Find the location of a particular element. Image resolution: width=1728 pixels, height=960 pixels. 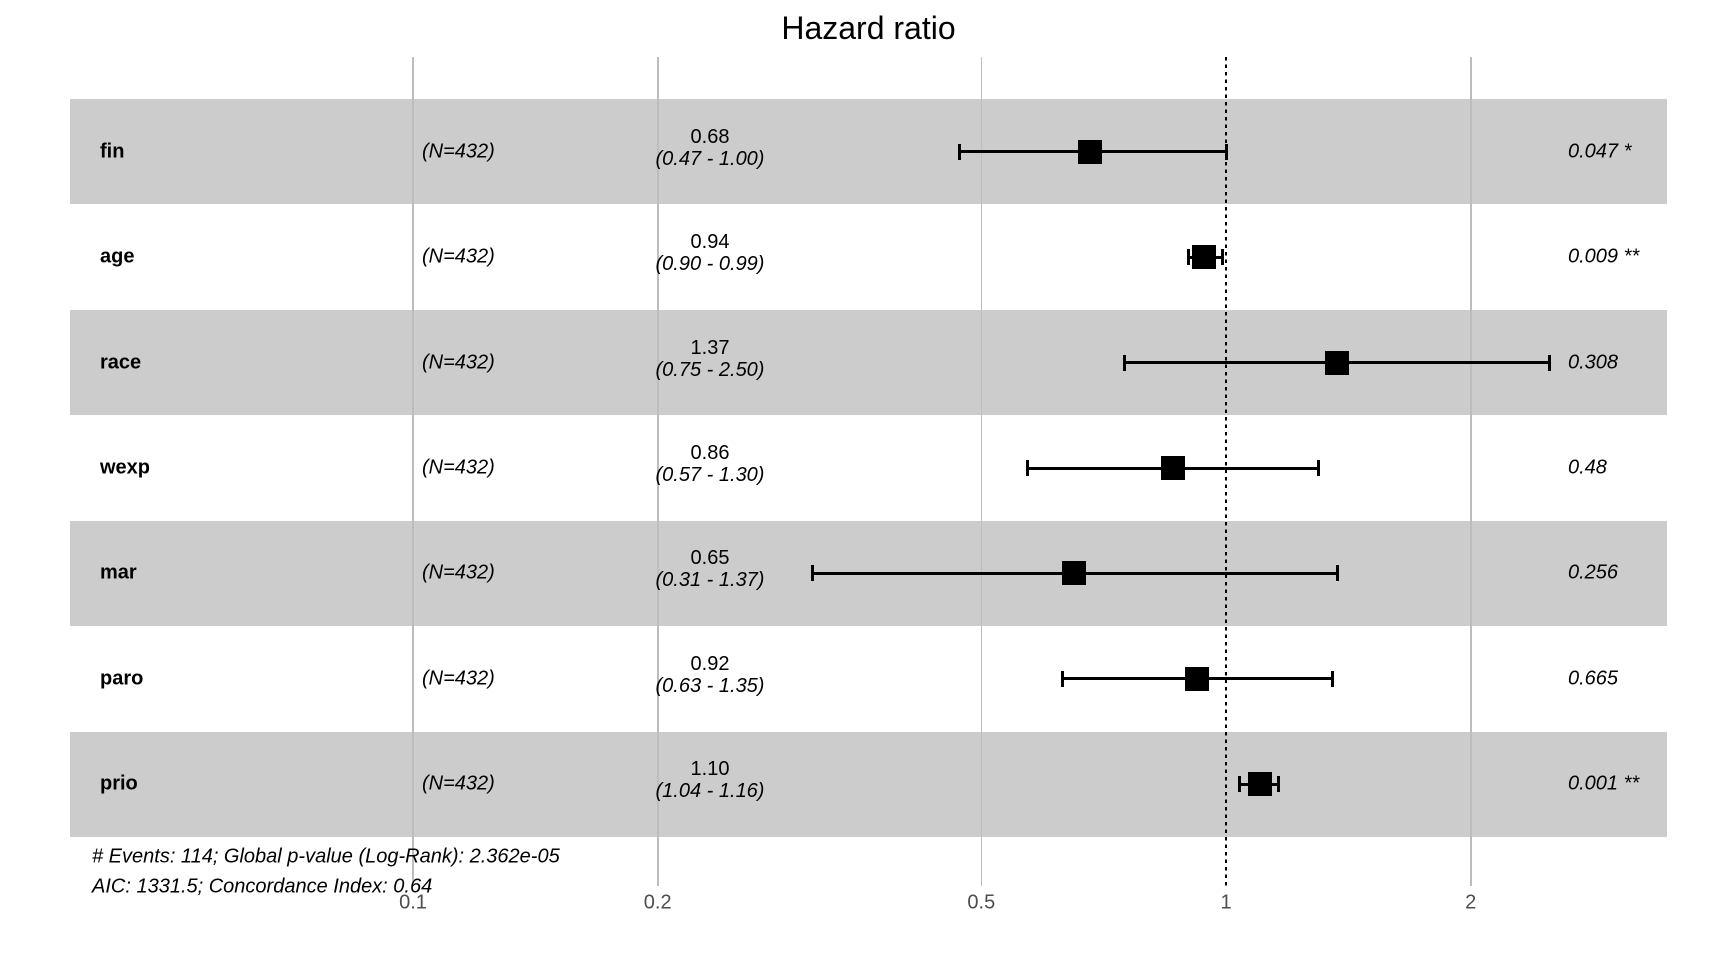

p-value-label: 0.665 is located at coordinates (1593, 678).